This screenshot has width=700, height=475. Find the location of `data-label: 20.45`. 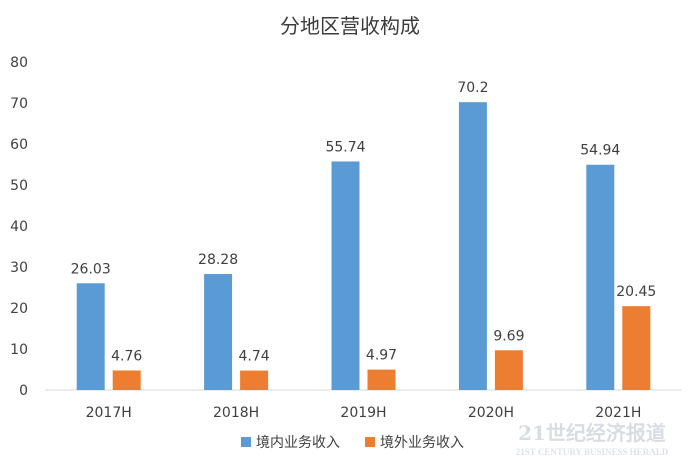

data-label: 20.45 is located at coordinates (636, 292).